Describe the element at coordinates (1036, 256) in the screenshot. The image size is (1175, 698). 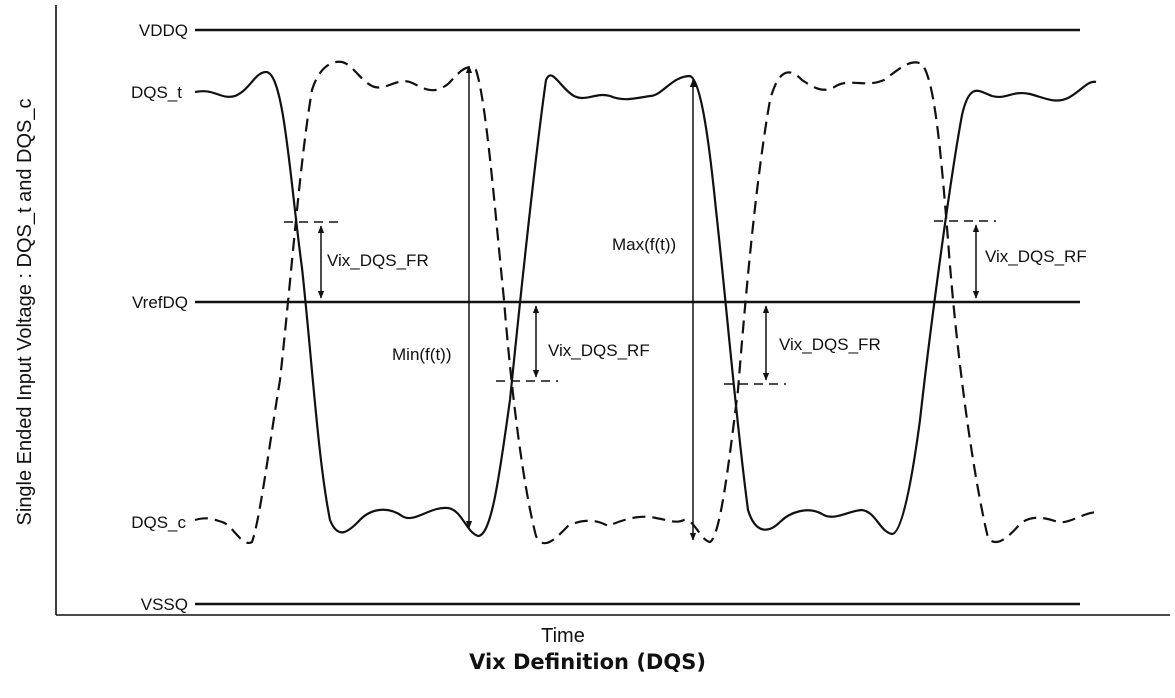
I see `vix-dqs-rf-2-label: Vix_DQS_RF` at that location.